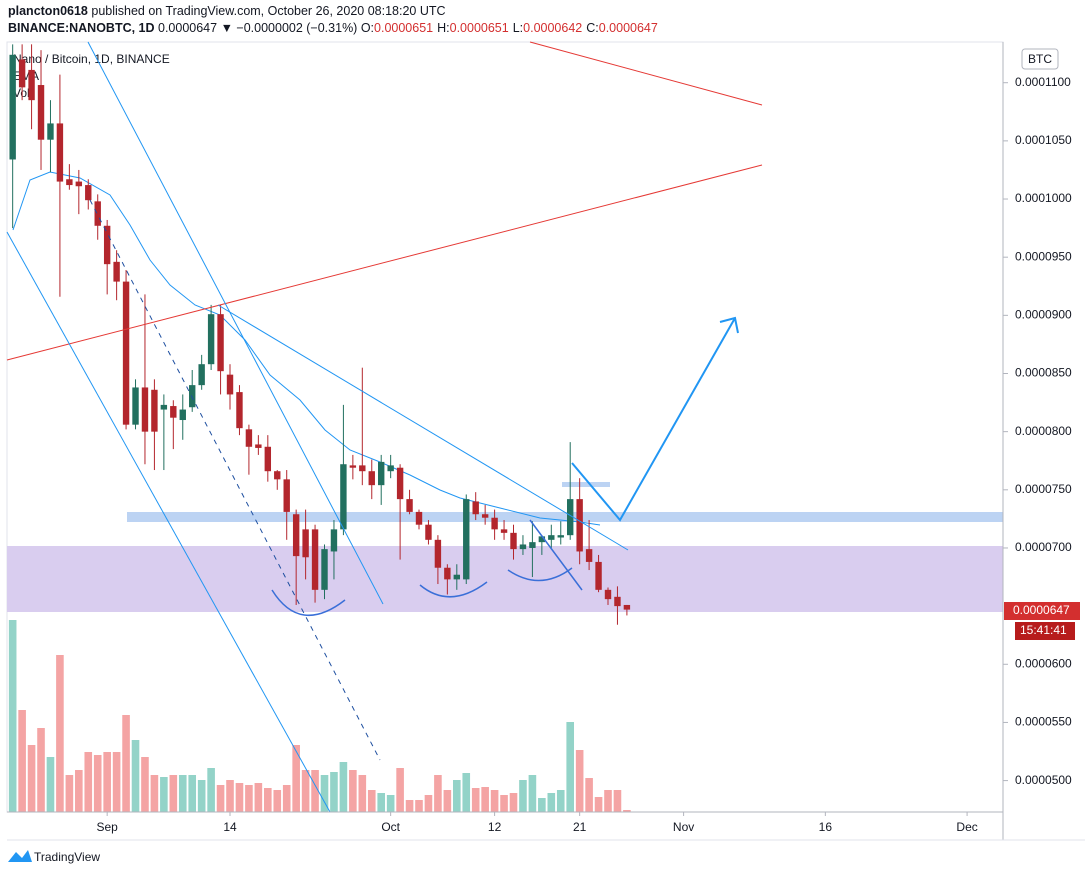 The width and height of the screenshot is (1085, 877). What do you see at coordinates (1043, 315) in the screenshot?
I see `y-tick-label: 0.0000900` at bounding box center [1043, 315].